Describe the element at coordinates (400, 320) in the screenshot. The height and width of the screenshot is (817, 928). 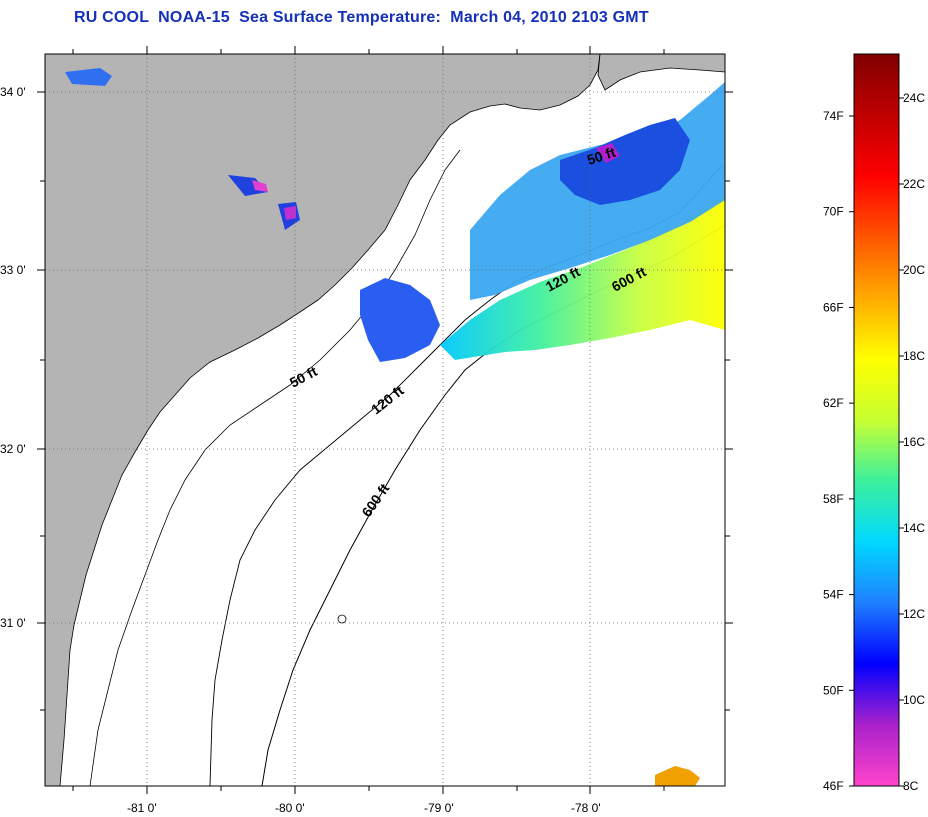
I see `sst-cold-plume` at that location.